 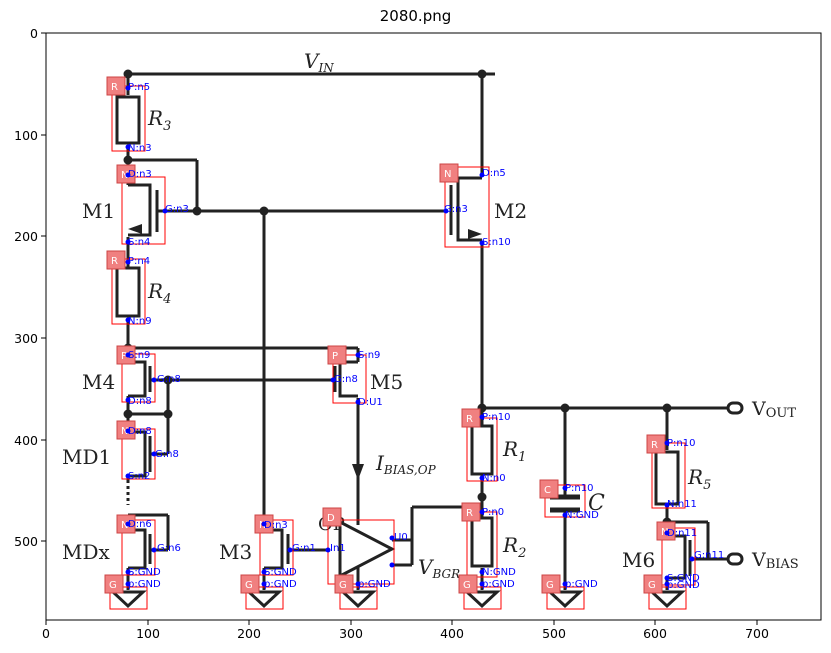 I want to click on y-tick-label: 100, so click(x=26, y=135).